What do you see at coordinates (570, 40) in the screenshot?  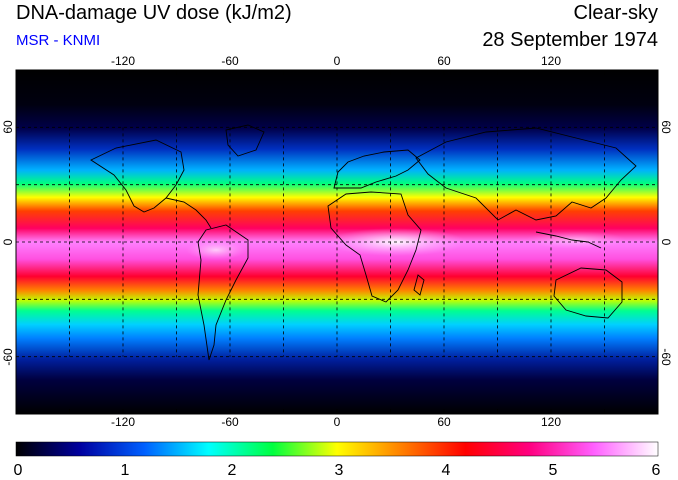 I see `date-label: 28 September 1974` at bounding box center [570, 40].